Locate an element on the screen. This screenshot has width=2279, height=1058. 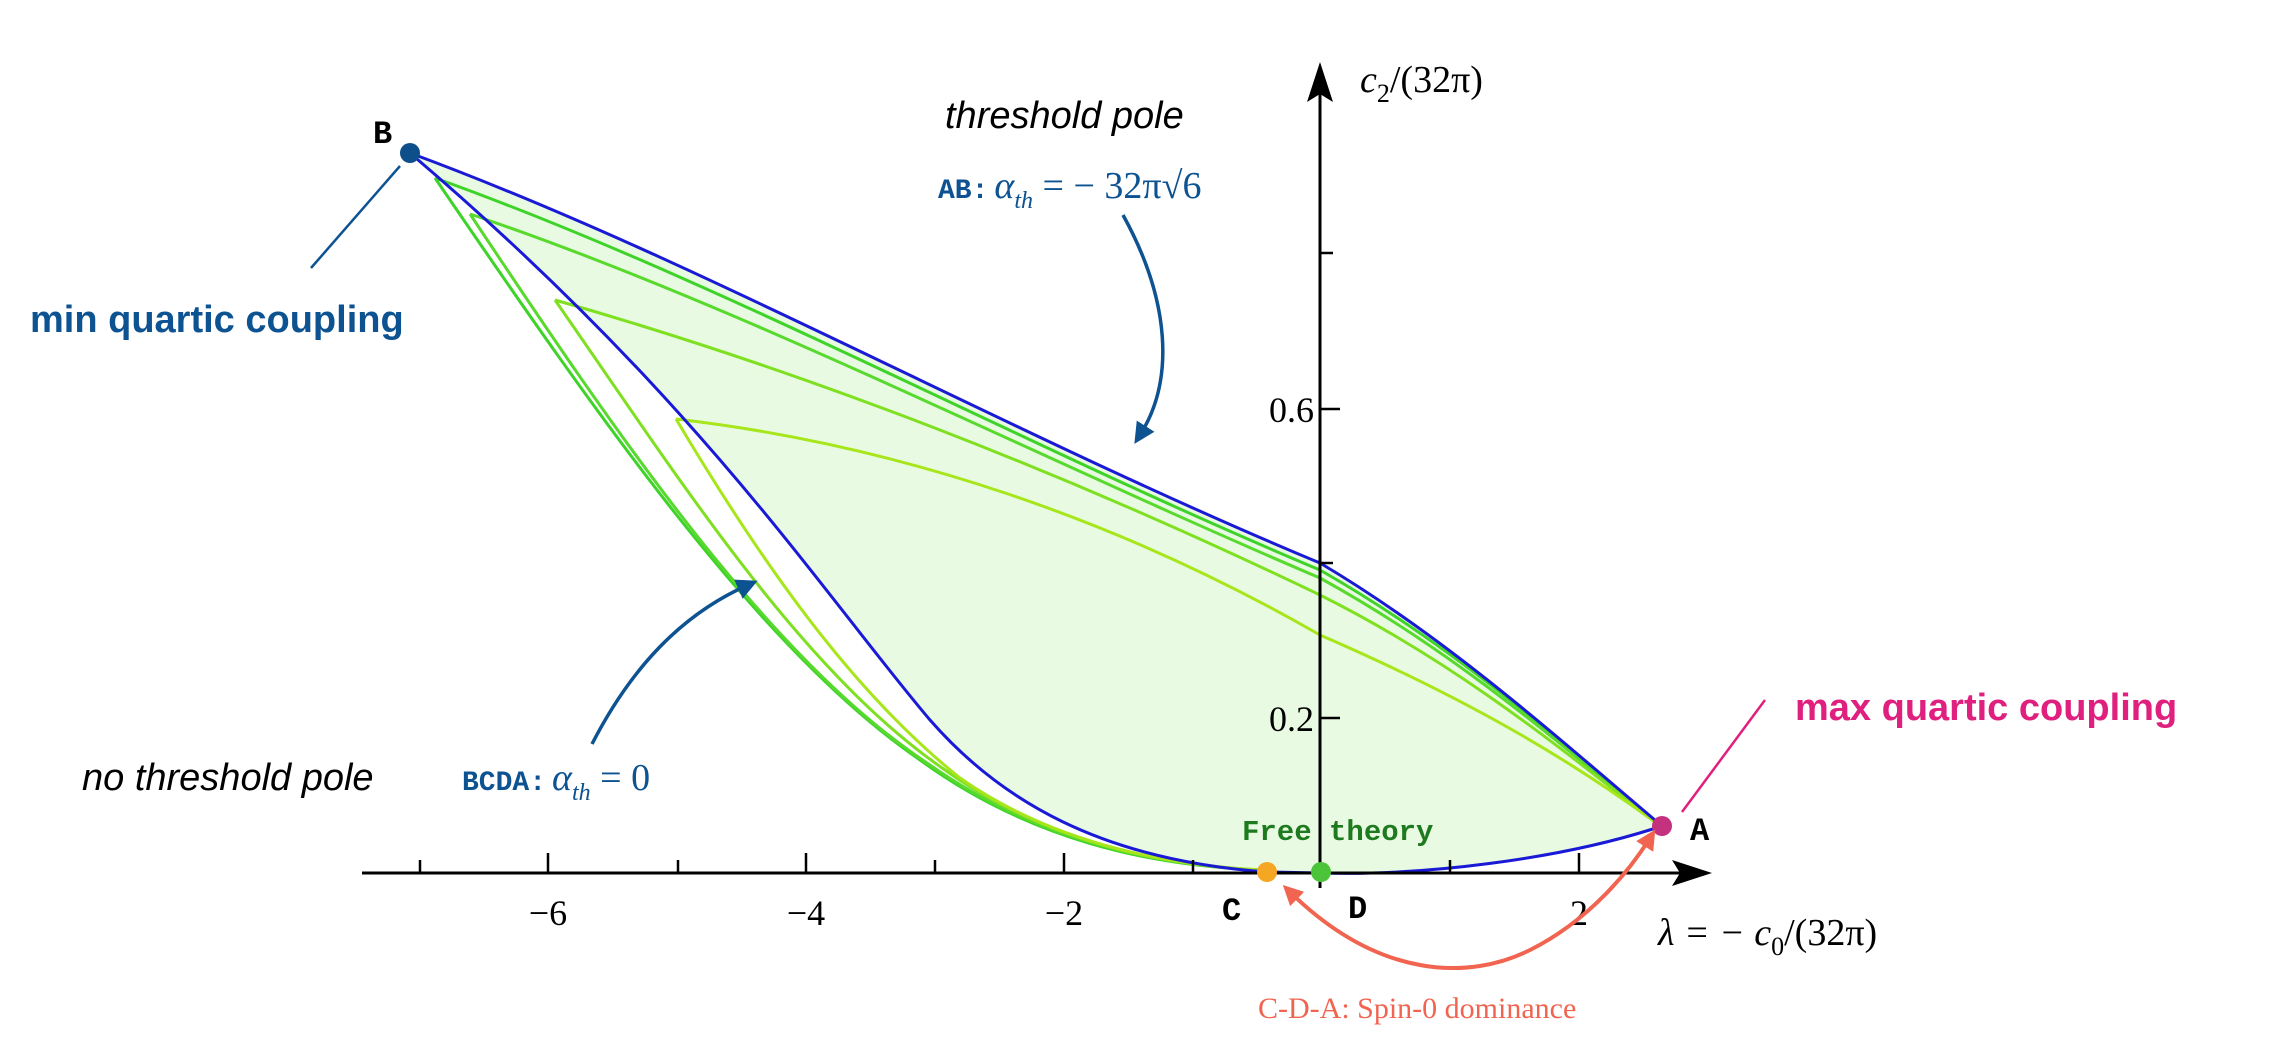
free-theory-label: Free theory is located at coordinates (1337, 832).